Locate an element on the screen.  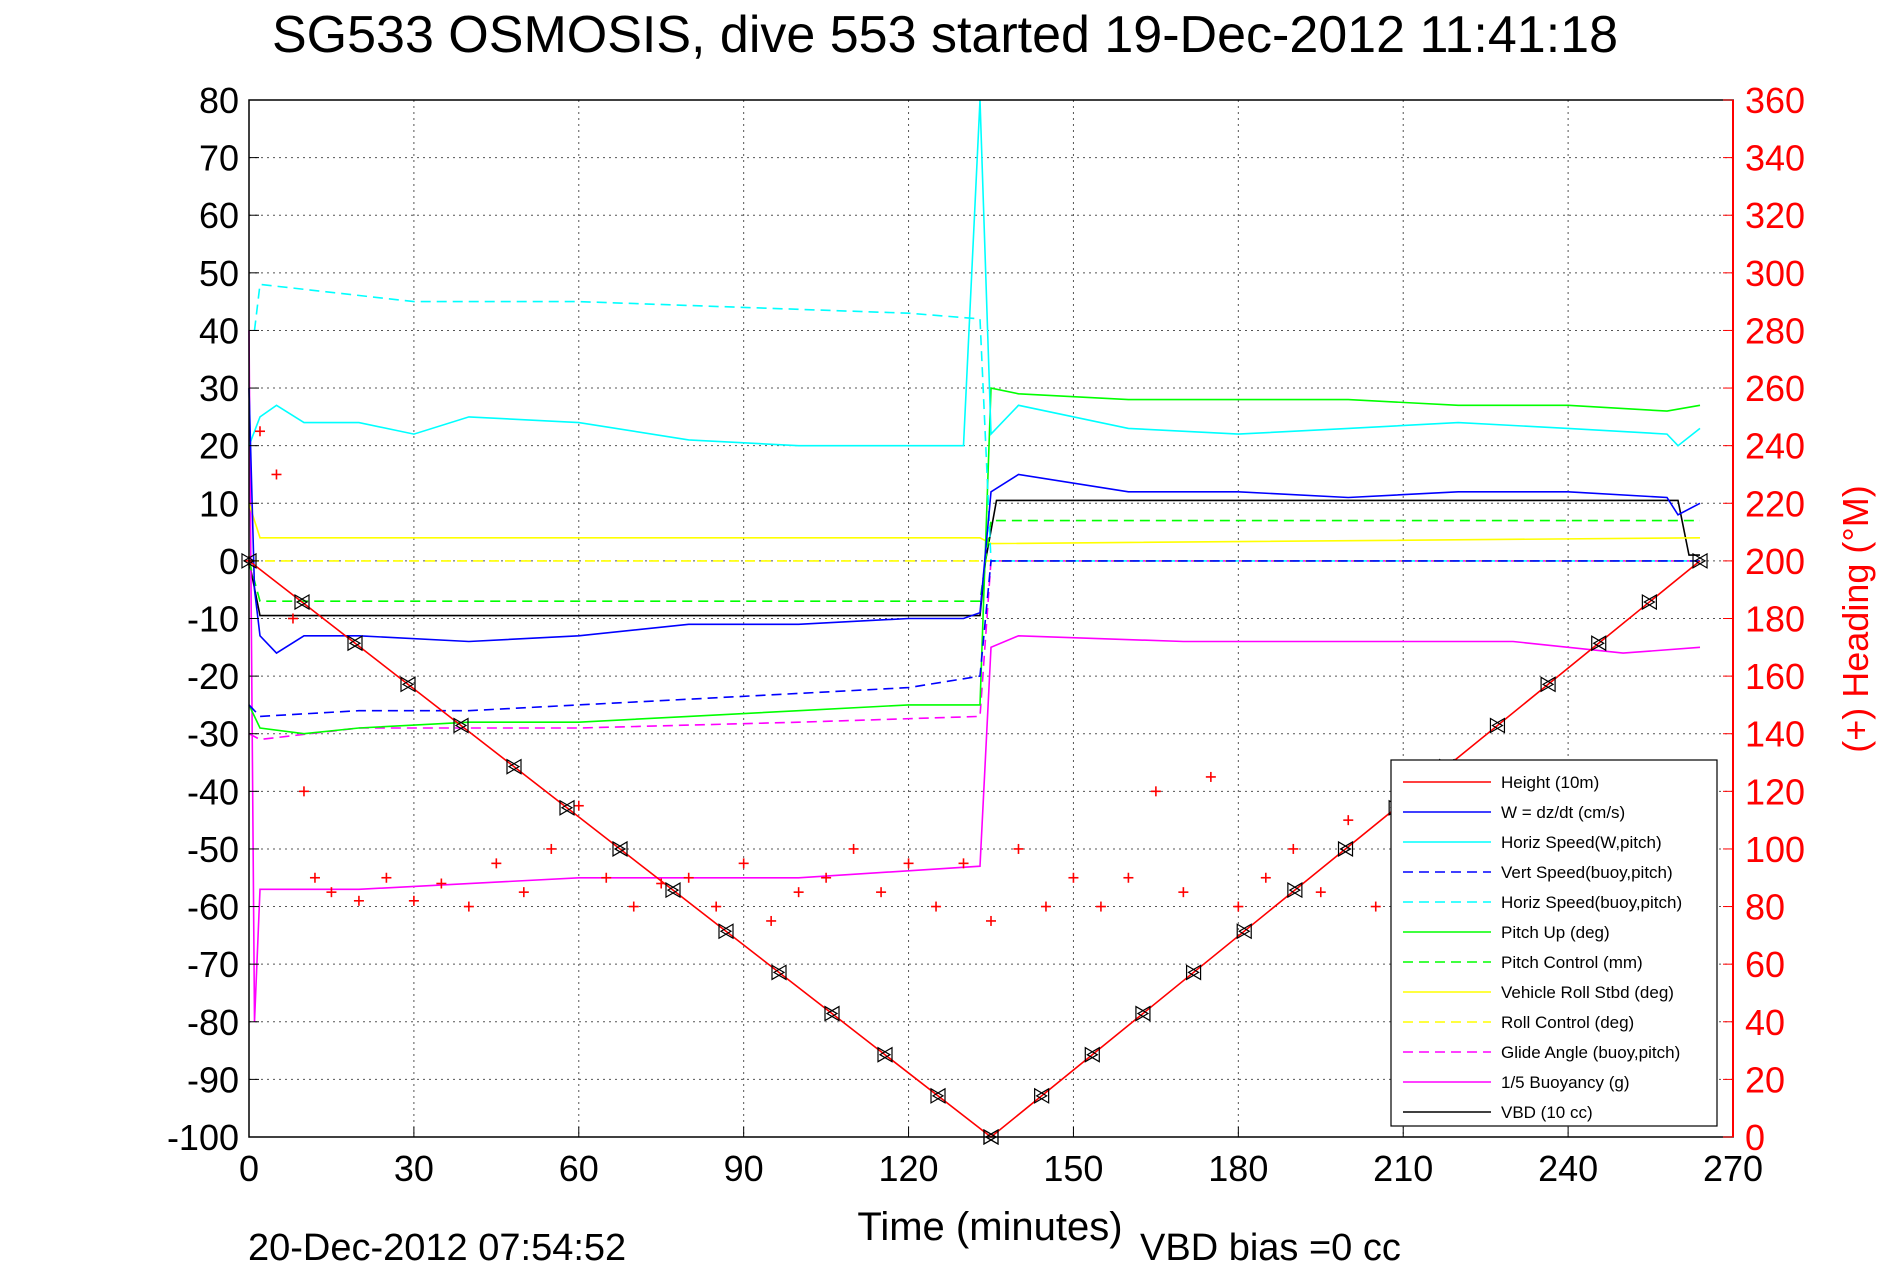
y2-tick-label: 180 is located at coordinates (1775, 619).